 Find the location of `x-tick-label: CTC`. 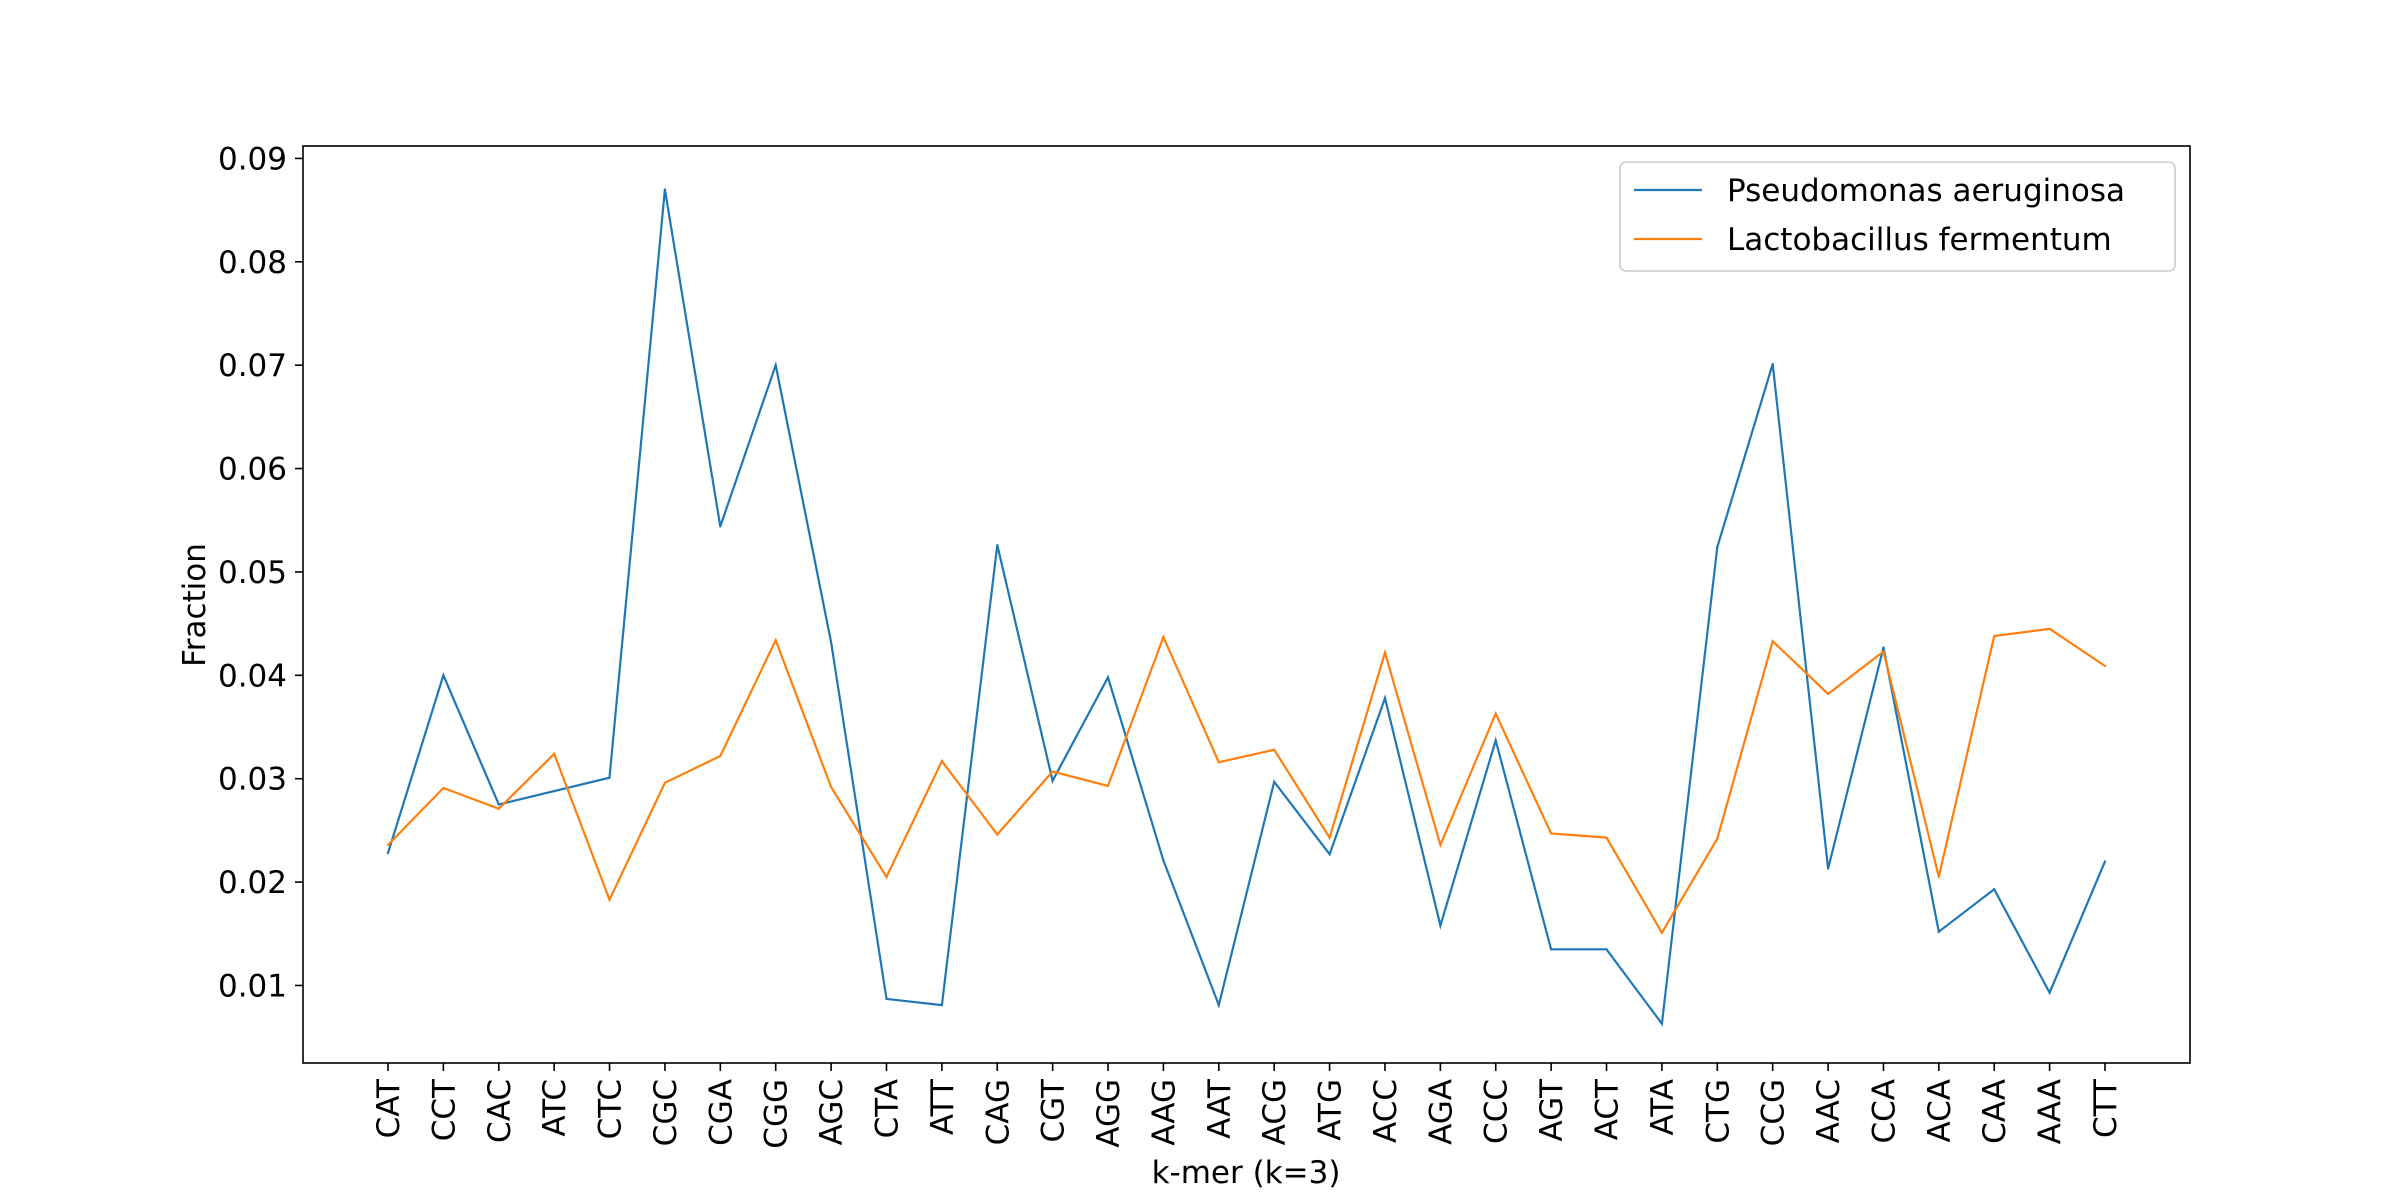

x-tick-label: CTC is located at coordinates (611, 1109).